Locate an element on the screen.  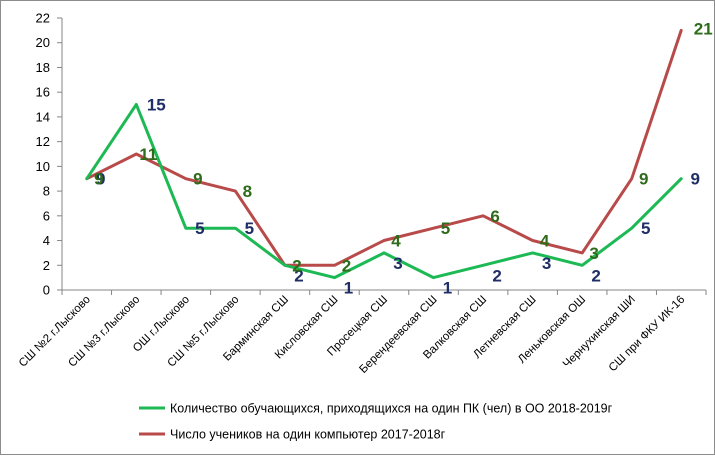
y-tick-label: 4 is located at coordinates (46, 240).